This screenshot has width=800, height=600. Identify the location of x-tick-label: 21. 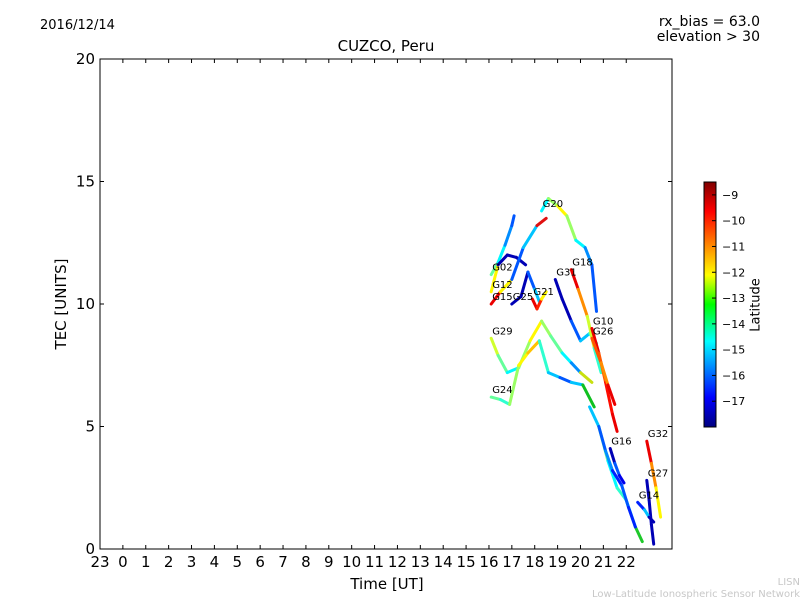
(603, 562).